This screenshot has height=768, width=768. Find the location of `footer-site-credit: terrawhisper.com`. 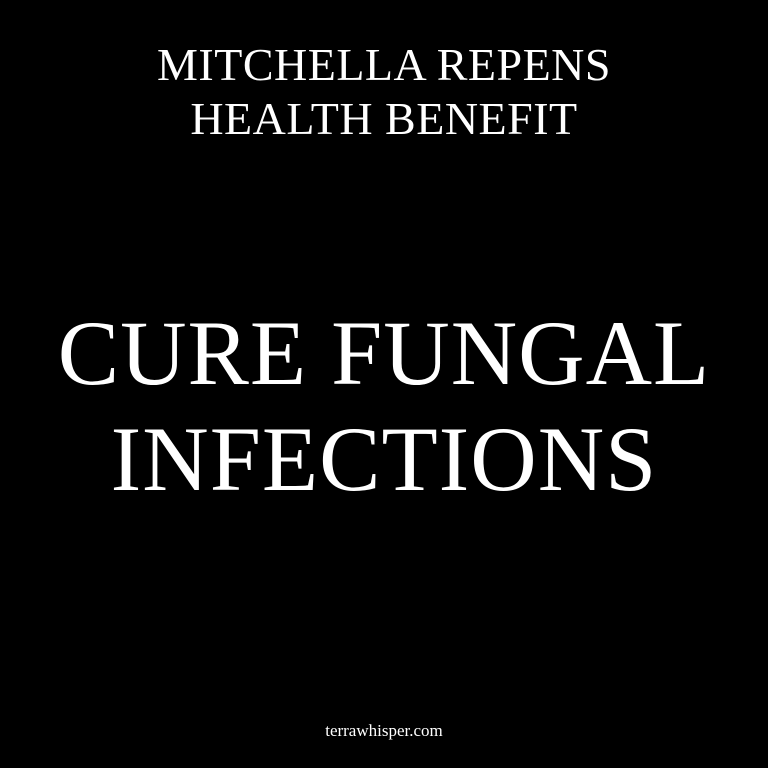

footer-site-credit: terrawhisper.com is located at coordinates (384, 730).